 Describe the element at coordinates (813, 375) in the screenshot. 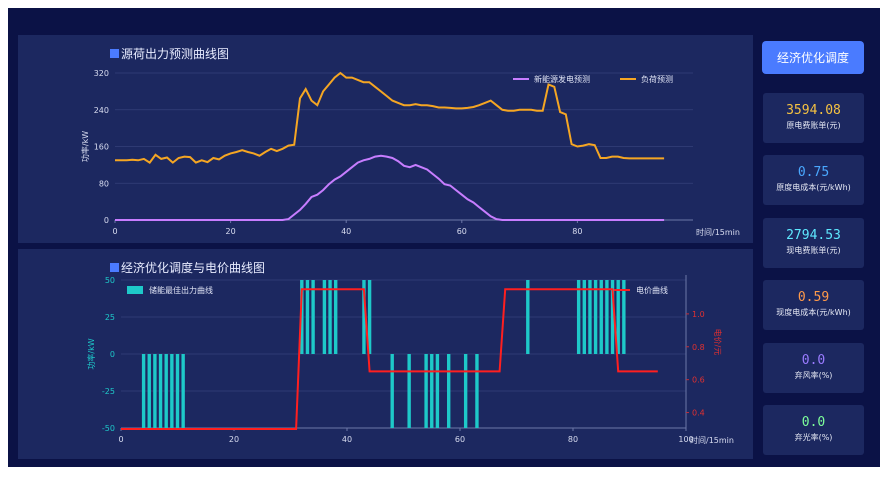

I see `card-label: 弃风率(%)` at that location.